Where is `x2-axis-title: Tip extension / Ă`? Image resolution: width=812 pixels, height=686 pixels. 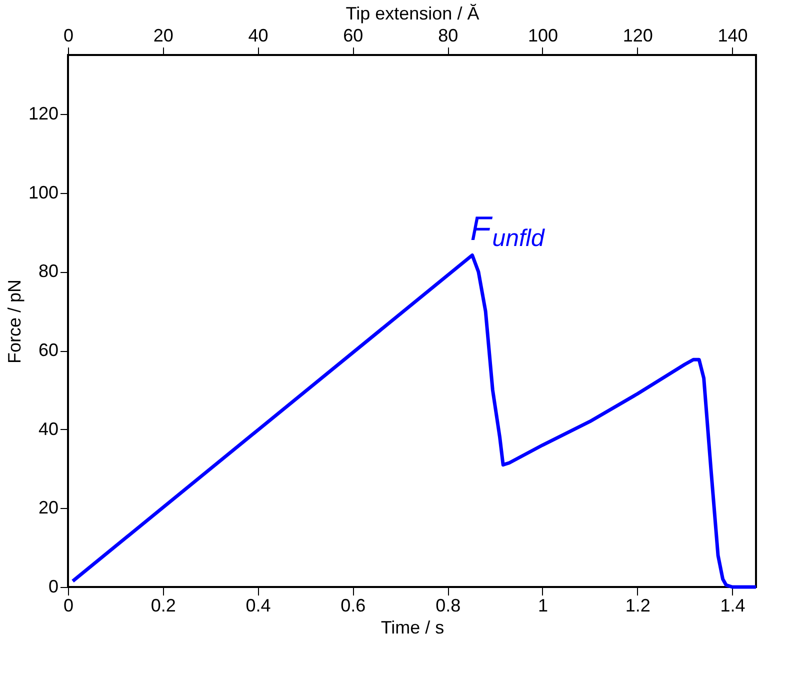 x2-axis-title: Tip extension / Ă is located at coordinates (413, 14).